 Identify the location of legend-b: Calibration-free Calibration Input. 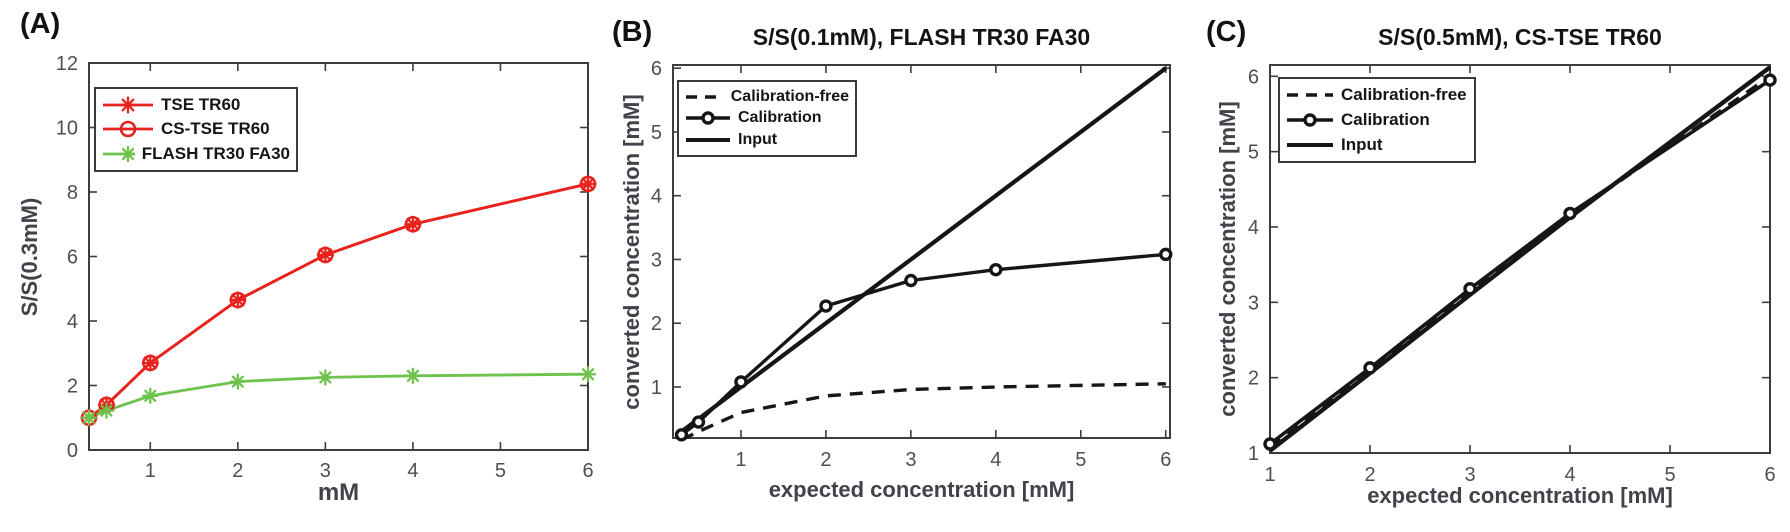
(767, 118).